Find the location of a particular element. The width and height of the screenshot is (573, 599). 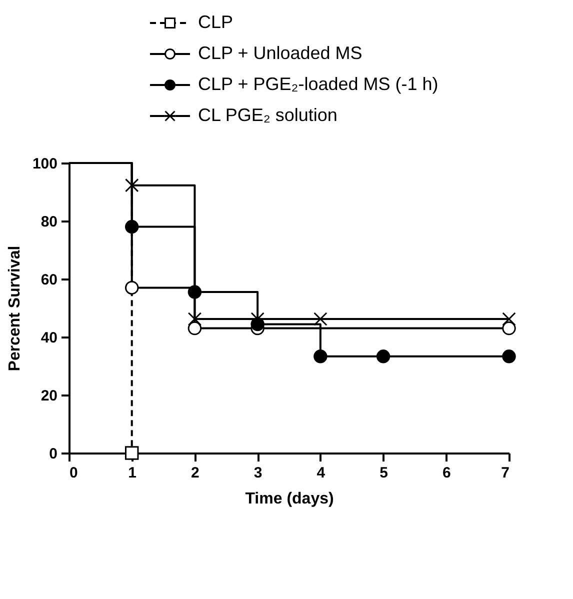

x-tick-label: 2 is located at coordinates (195, 473).